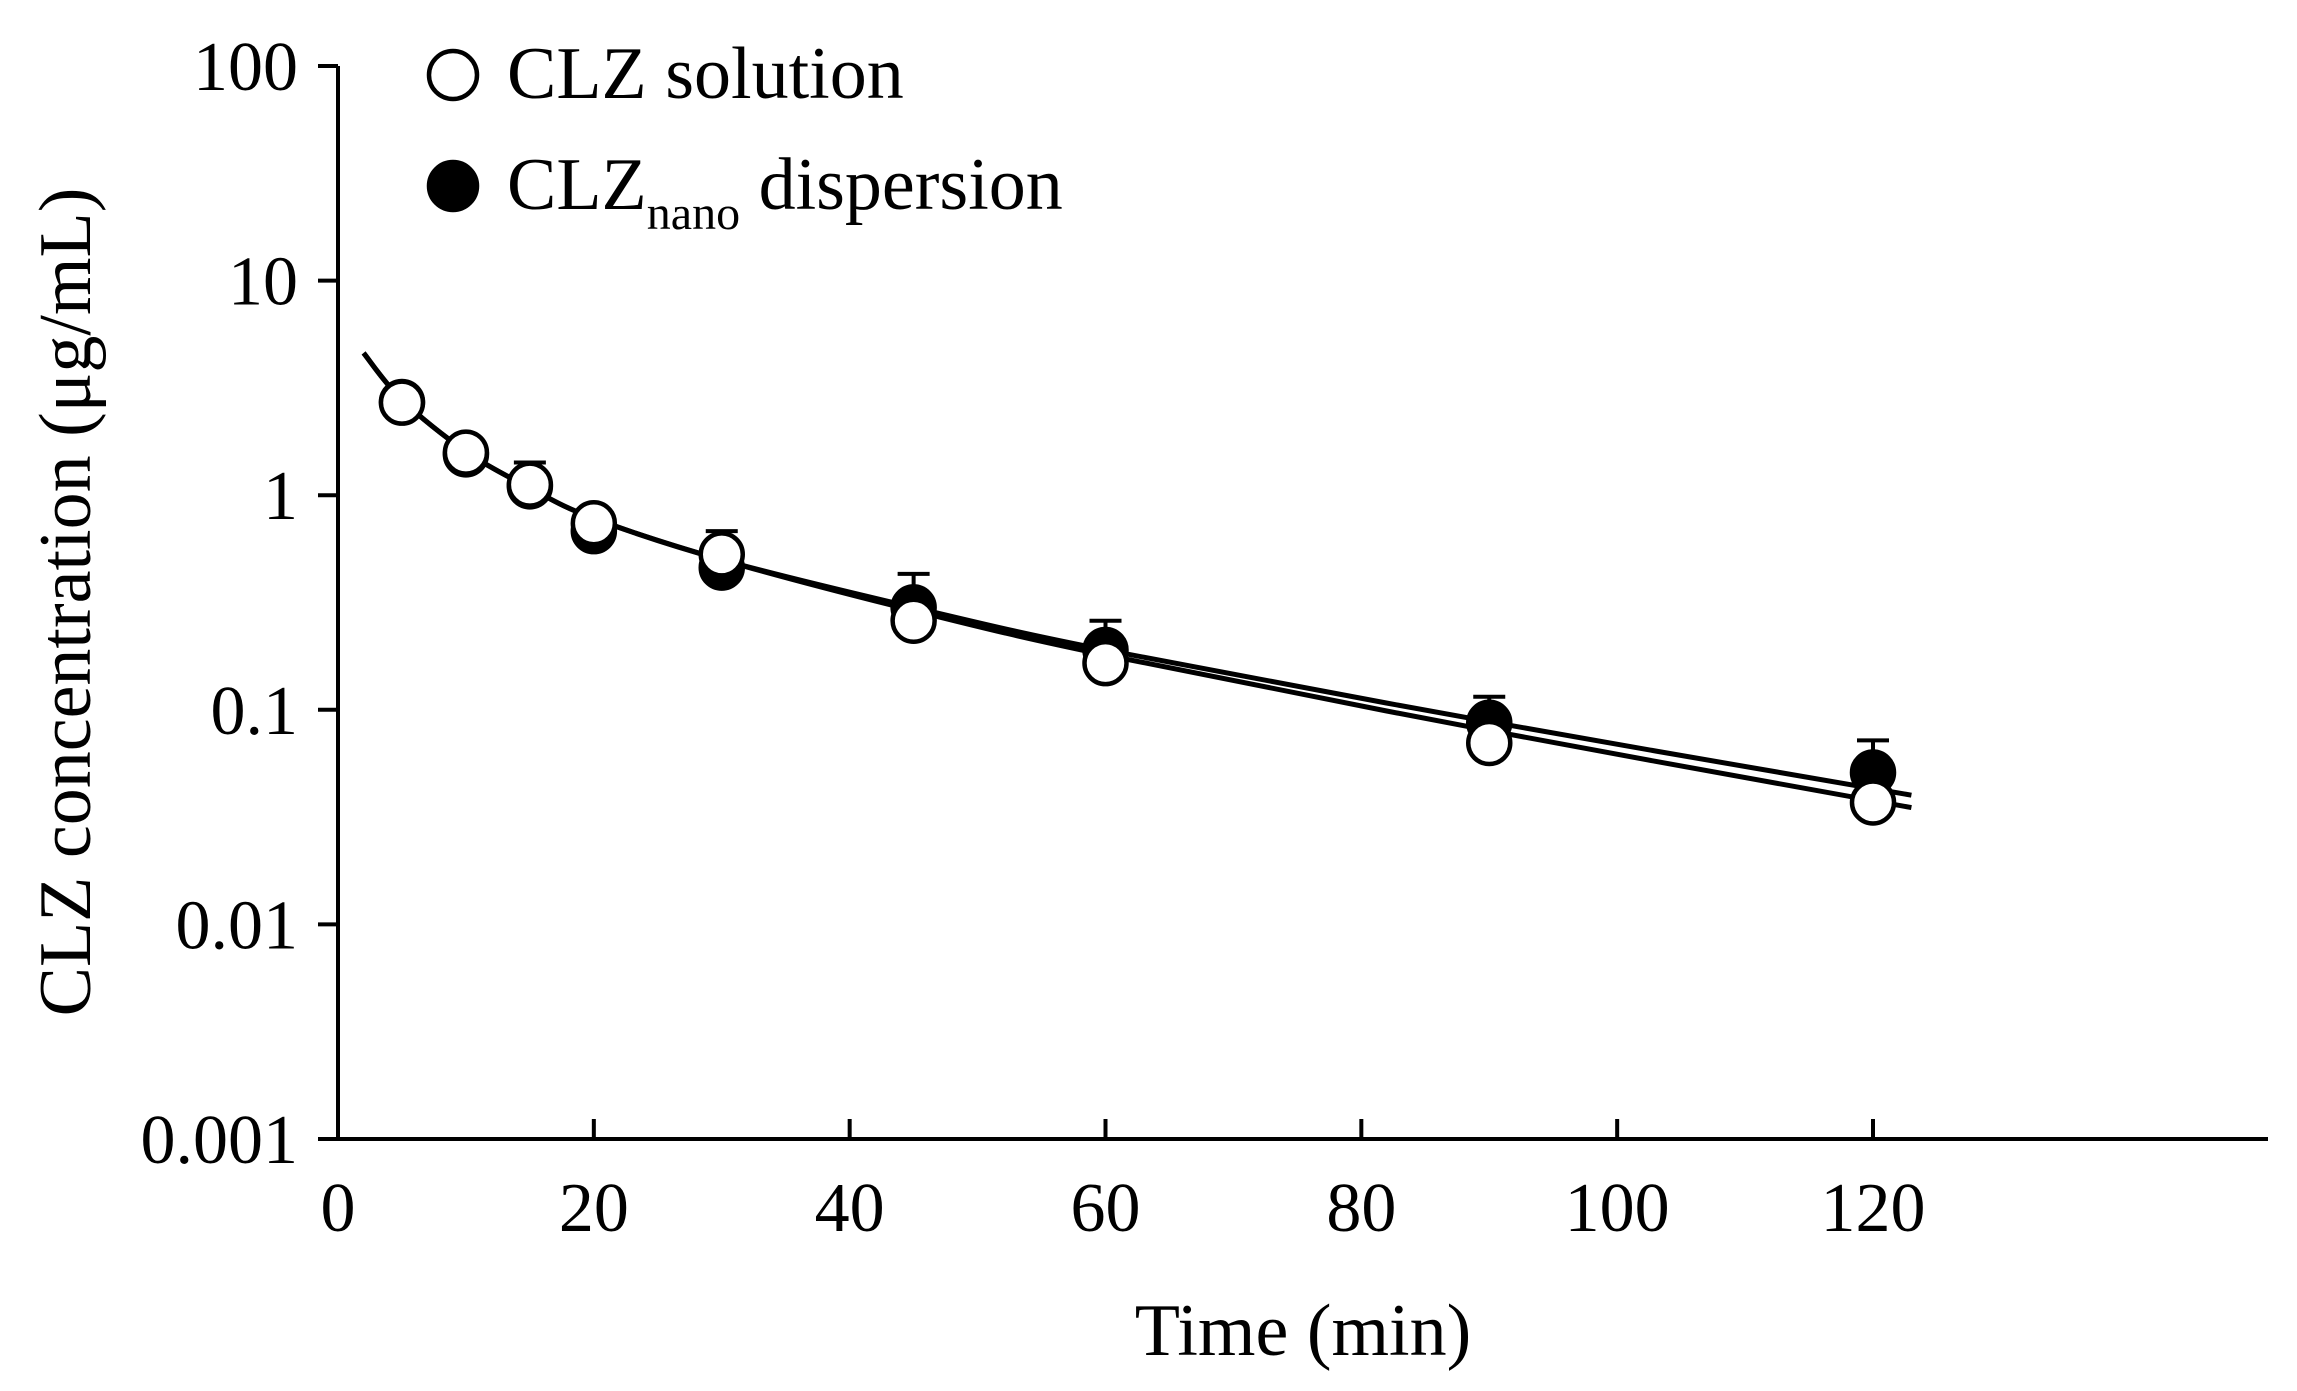 The width and height of the screenshot is (2297, 1391). Describe the element at coordinates (1106, 1208) in the screenshot. I see `x-tick-label: 60` at that location.